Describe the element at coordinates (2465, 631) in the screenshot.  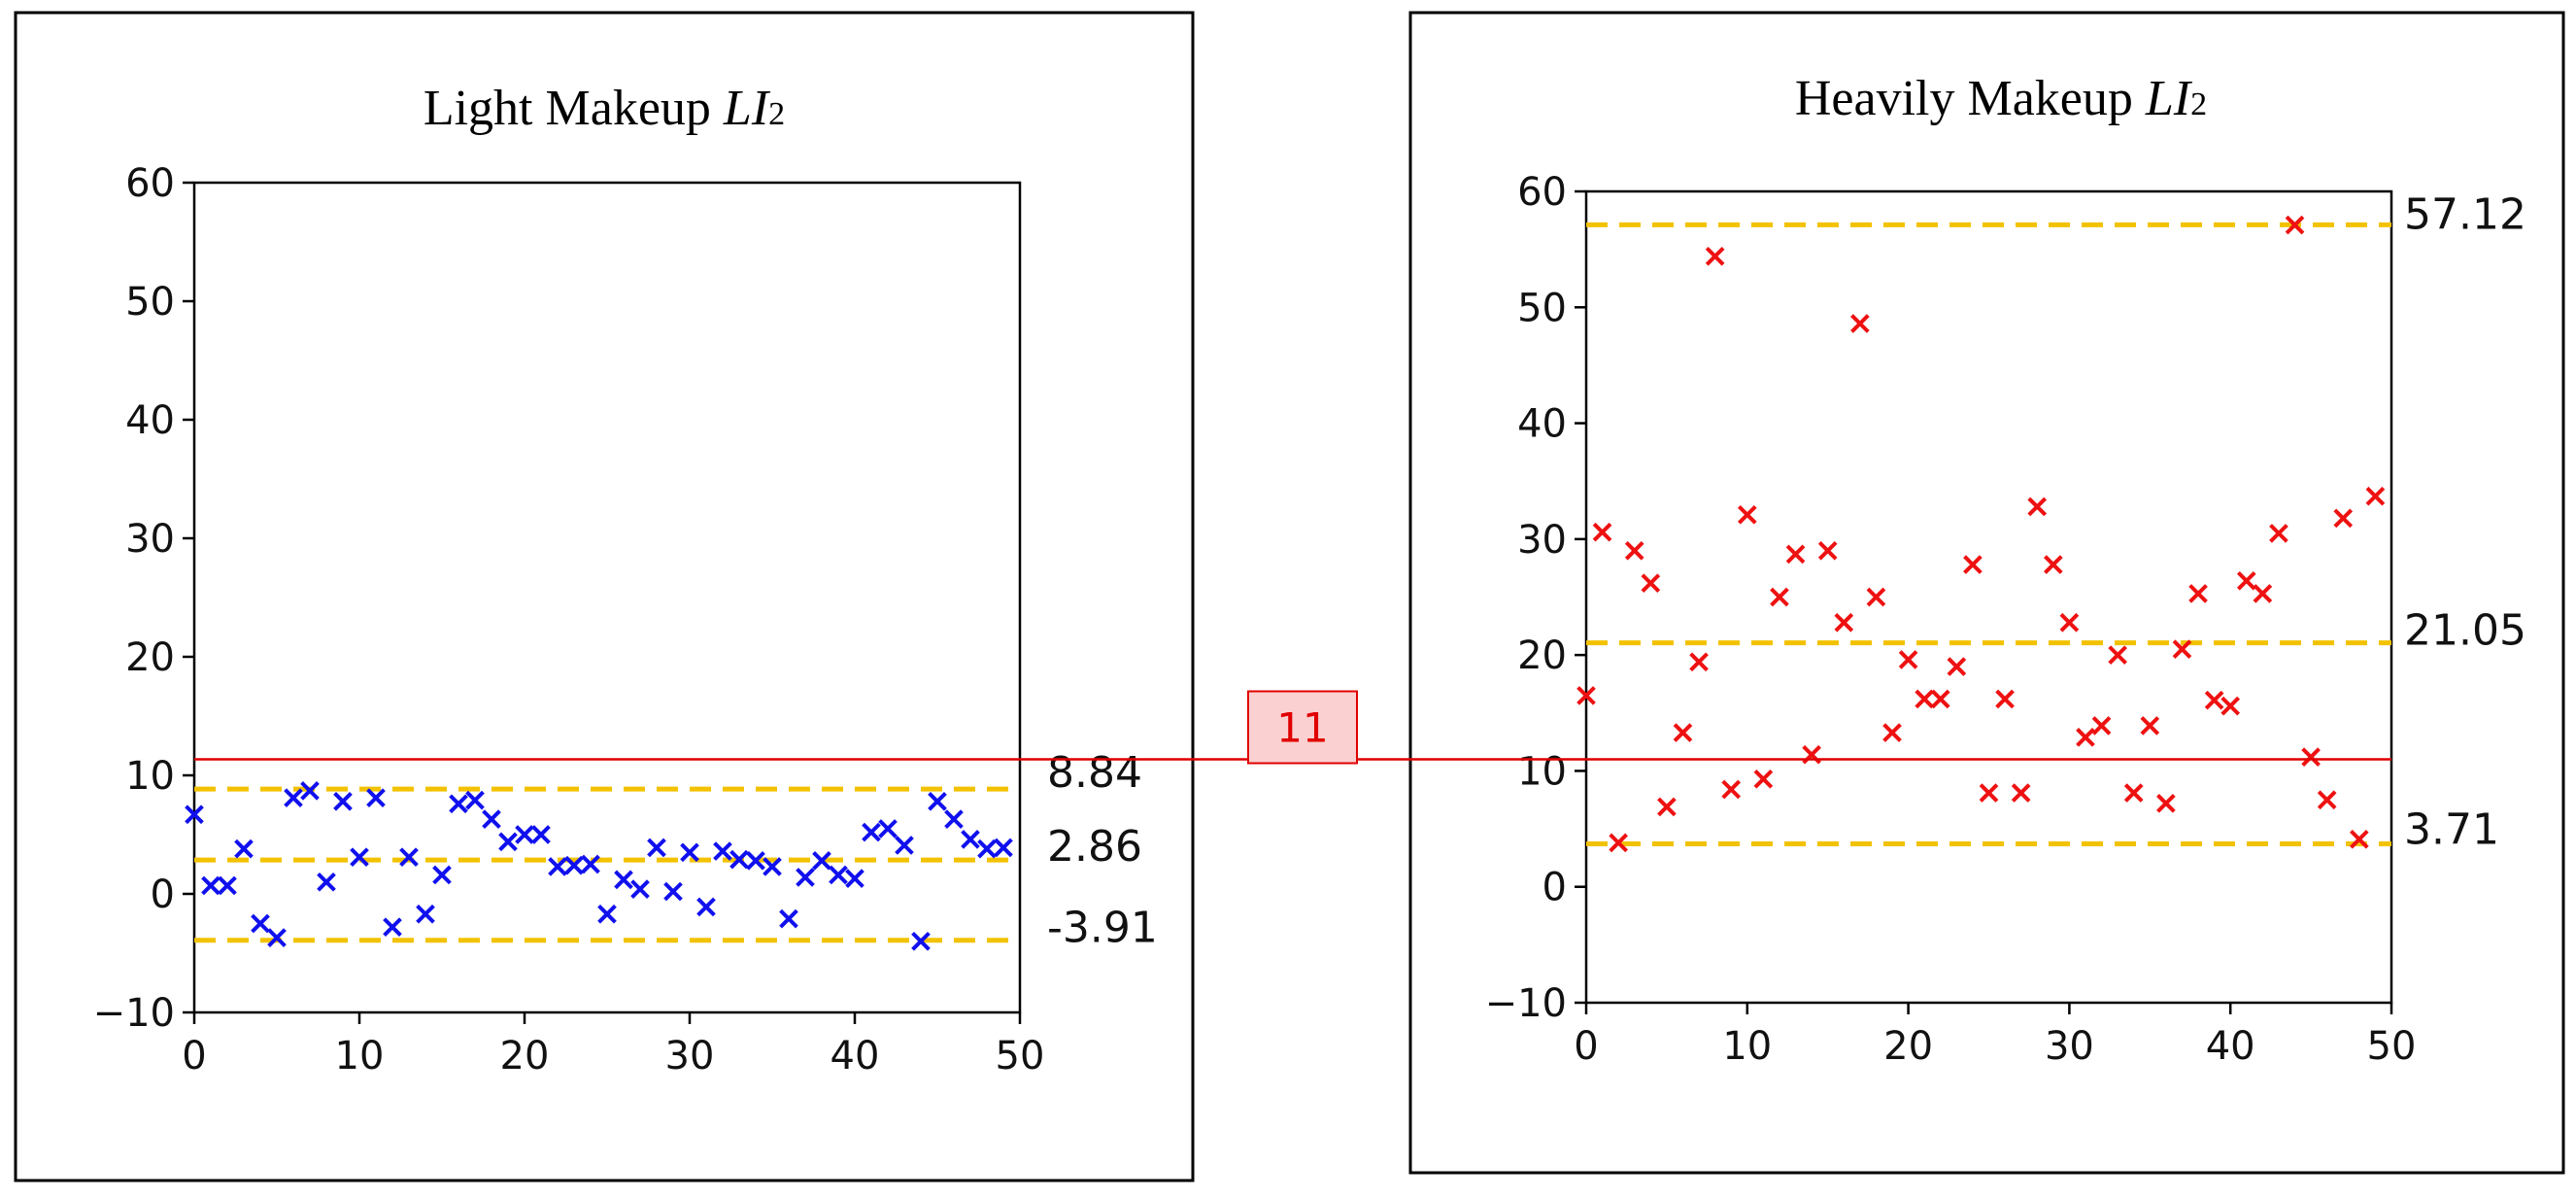
I see `reference-label: 21.05` at that location.